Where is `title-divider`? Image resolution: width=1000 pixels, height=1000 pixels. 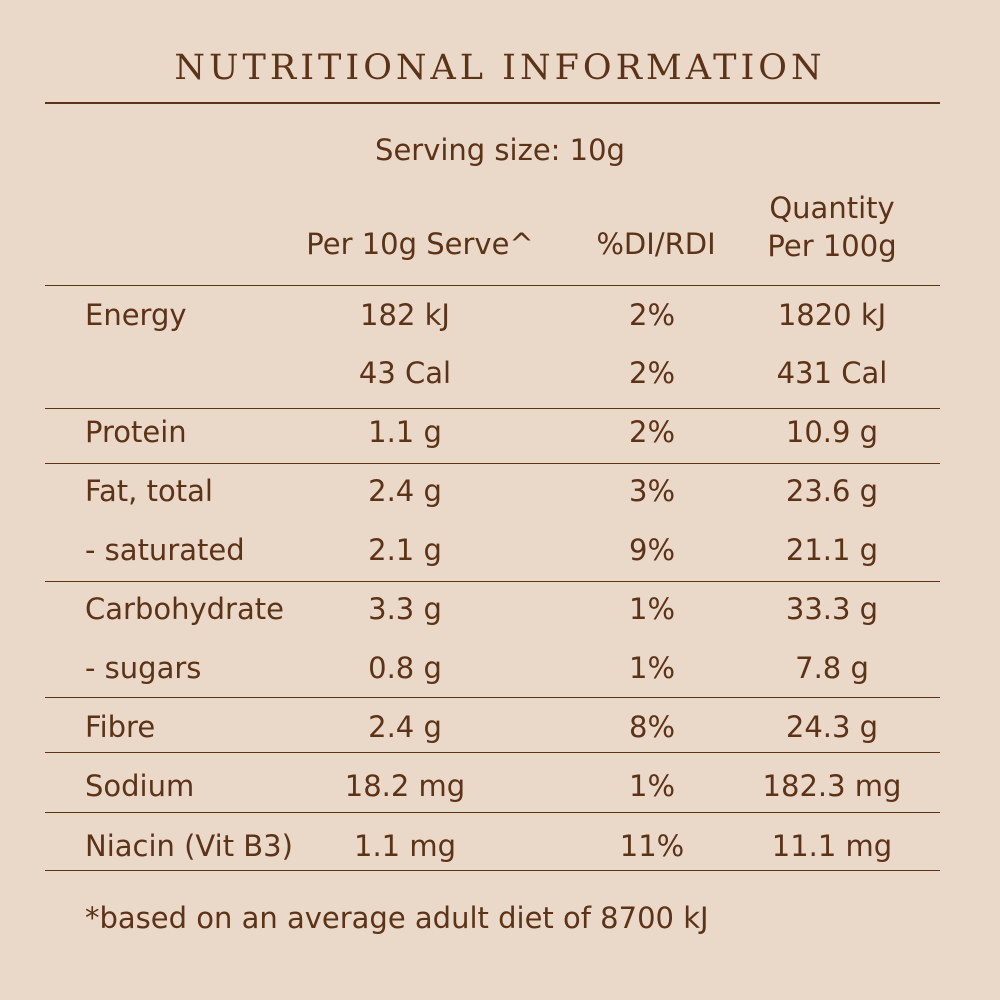
title-divider is located at coordinates (492, 103).